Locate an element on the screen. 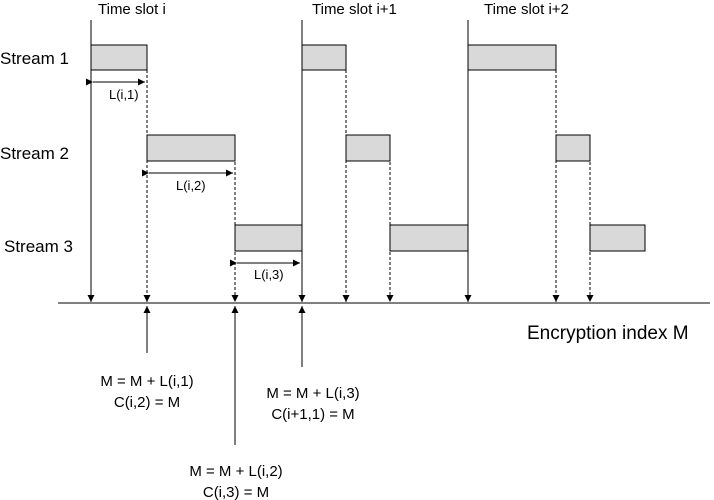  stream2-block-slot-i is located at coordinates (191, 148).